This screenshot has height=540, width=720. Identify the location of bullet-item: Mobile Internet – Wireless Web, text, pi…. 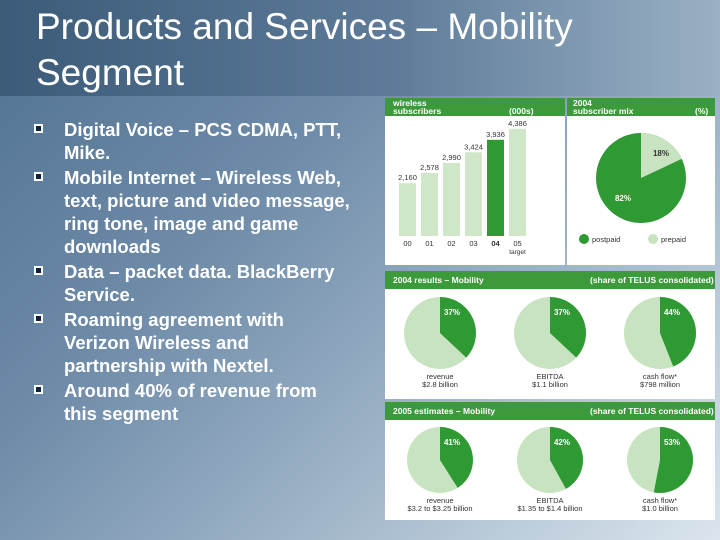
(194, 212).